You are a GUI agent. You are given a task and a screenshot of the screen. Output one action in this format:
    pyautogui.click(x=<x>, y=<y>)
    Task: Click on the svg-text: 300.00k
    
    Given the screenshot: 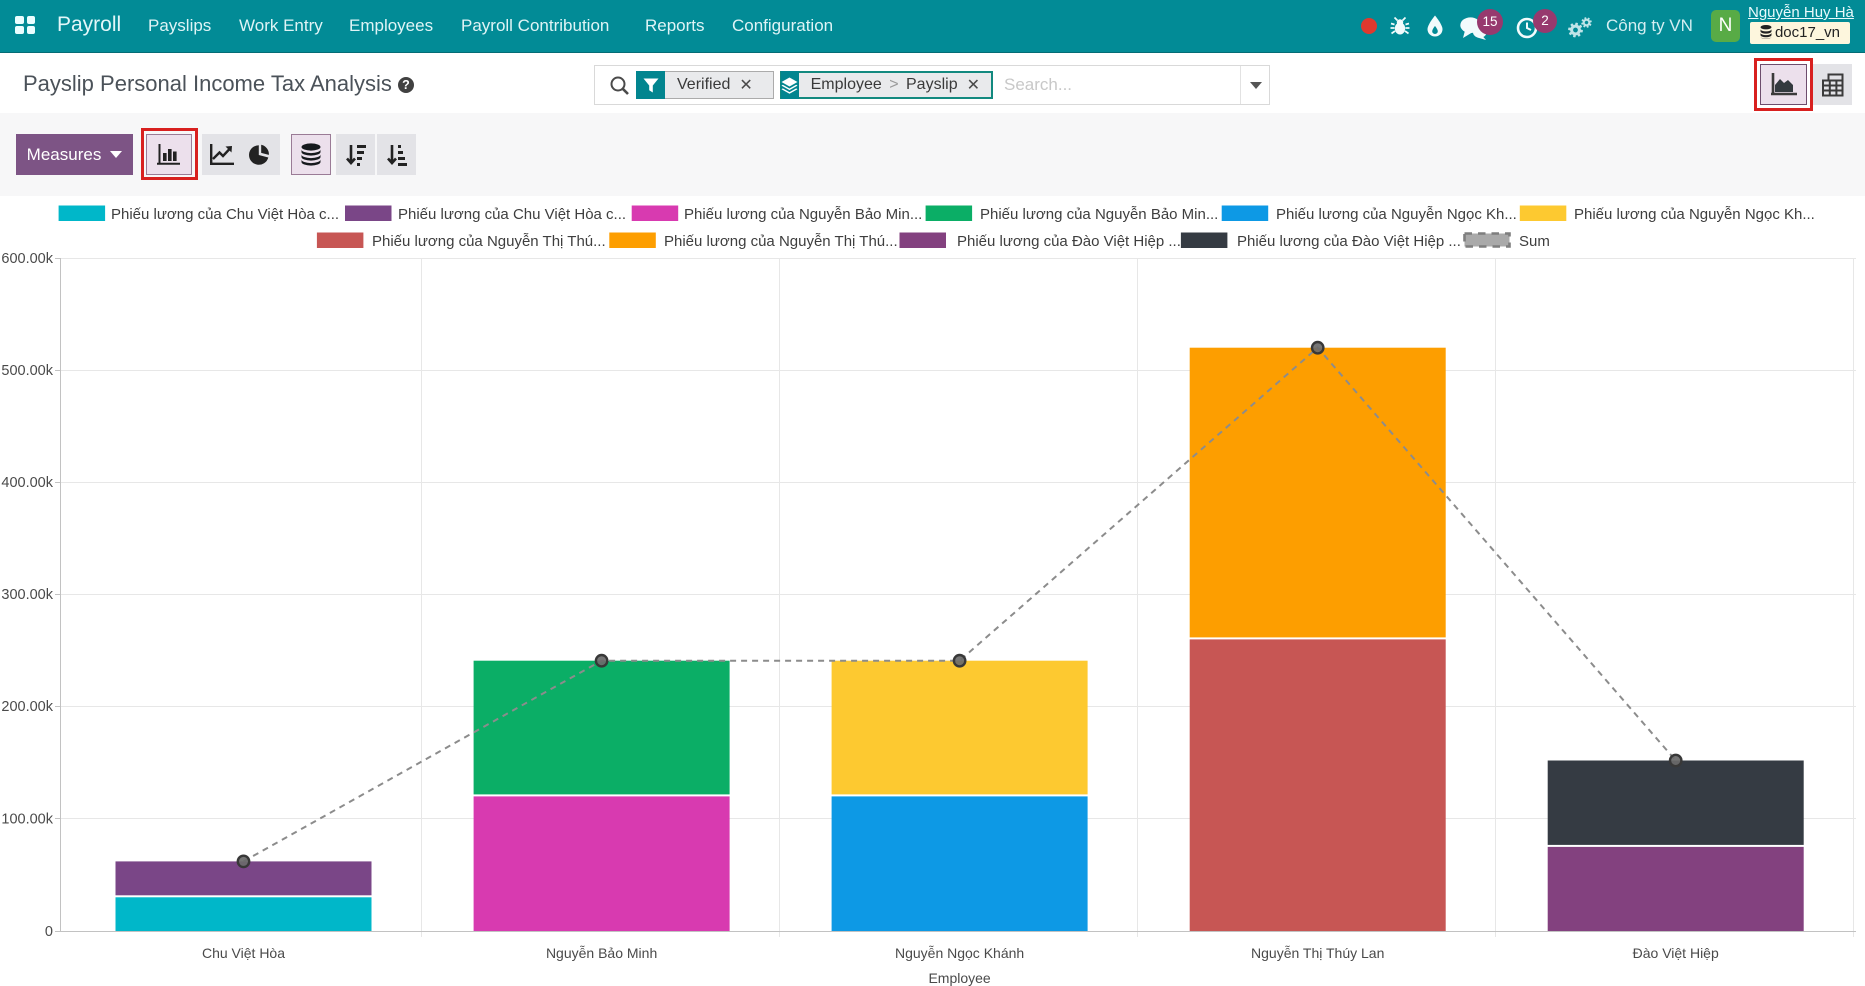 What is the action you would take?
    pyautogui.click(x=27, y=595)
    